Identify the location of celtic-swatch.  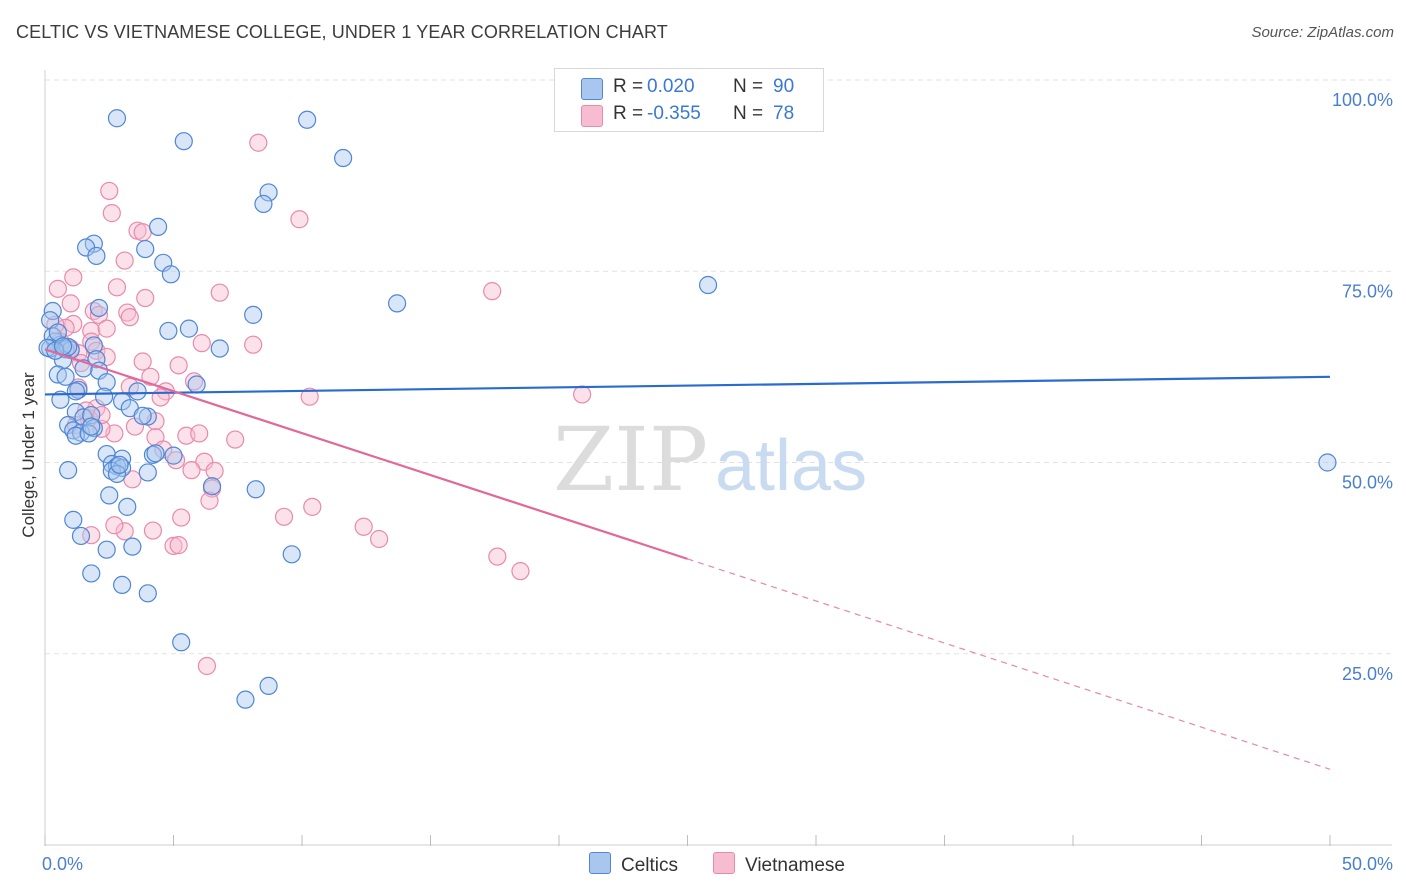
(592, 89).